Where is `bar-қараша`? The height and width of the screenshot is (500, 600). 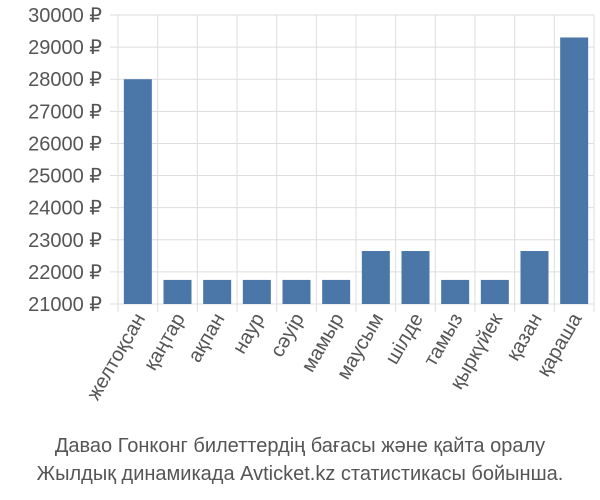 bar-қараша is located at coordinates (574, 170).